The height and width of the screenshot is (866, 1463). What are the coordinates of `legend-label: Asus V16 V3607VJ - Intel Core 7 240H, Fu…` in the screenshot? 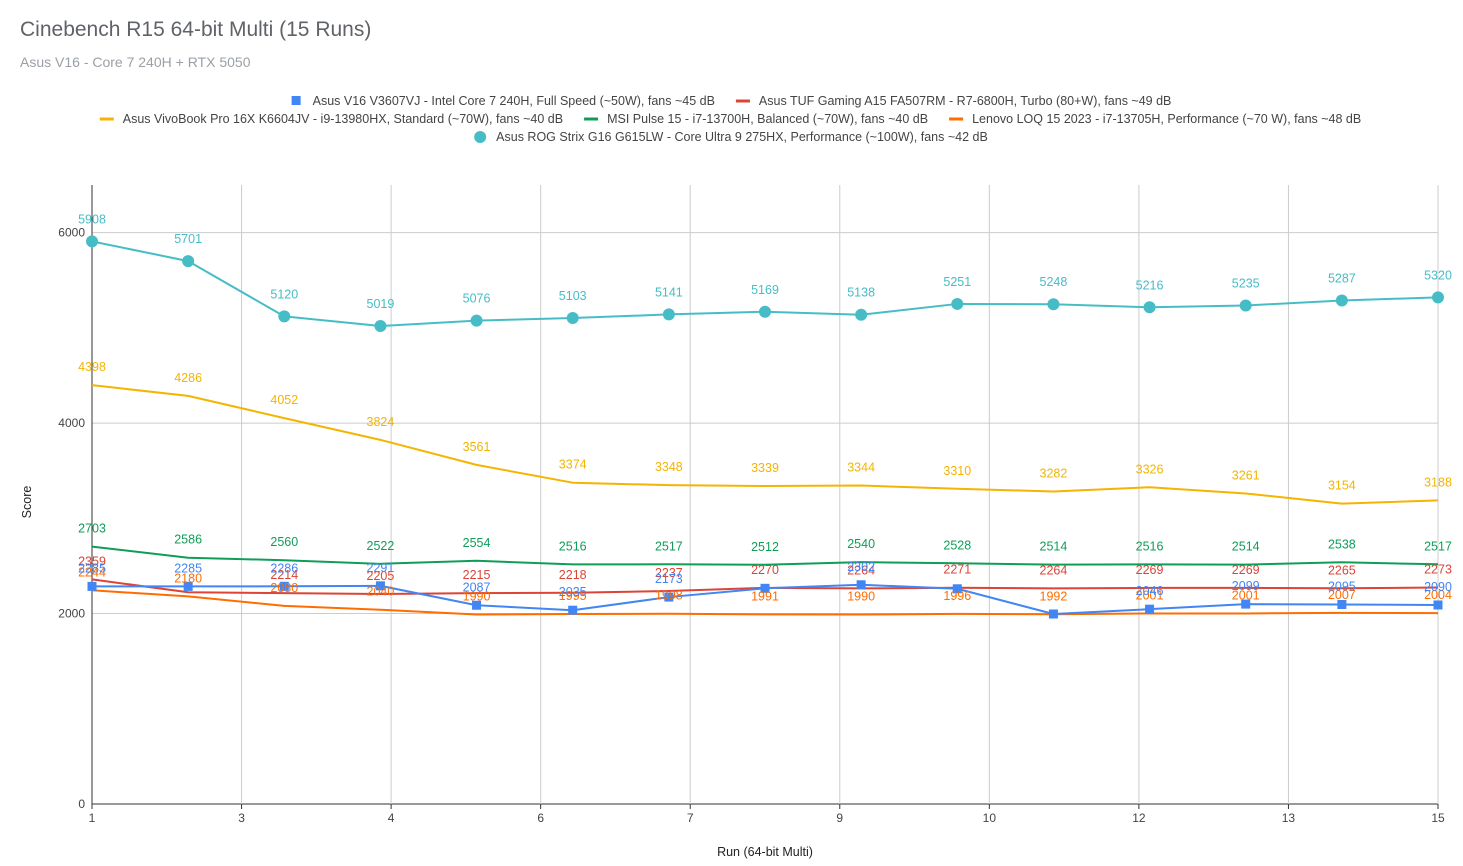 It's located at (514, 101).